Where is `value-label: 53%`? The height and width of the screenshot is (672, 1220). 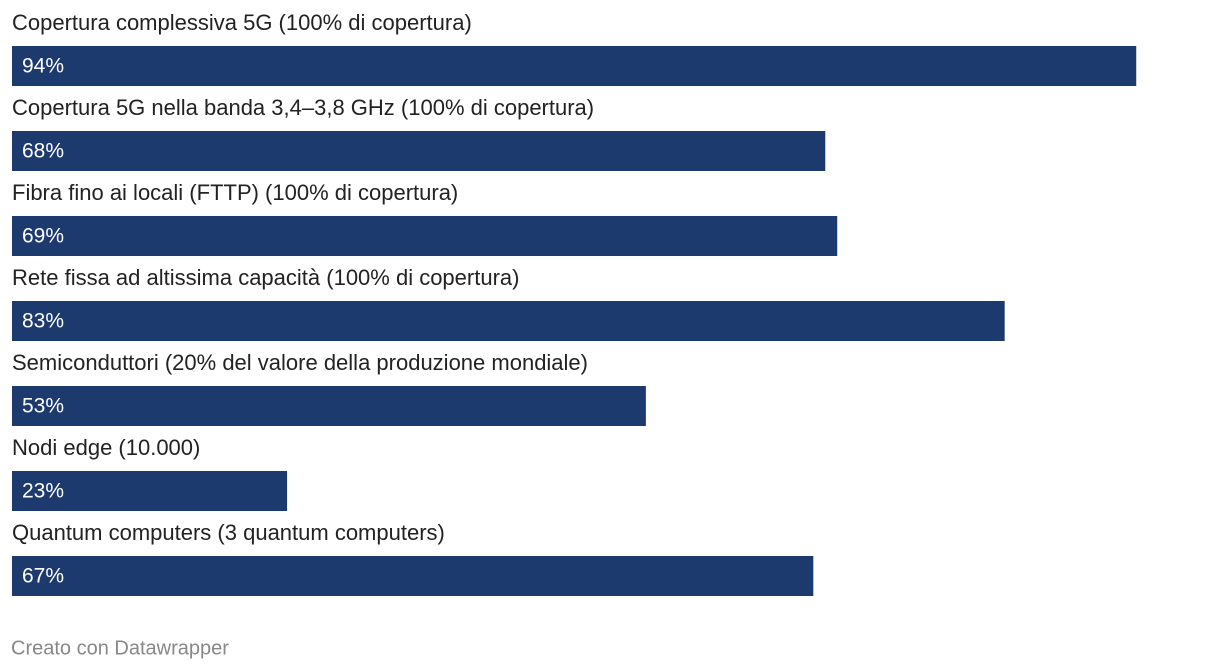
value-label: 53% is located at coordinates (43, 406).